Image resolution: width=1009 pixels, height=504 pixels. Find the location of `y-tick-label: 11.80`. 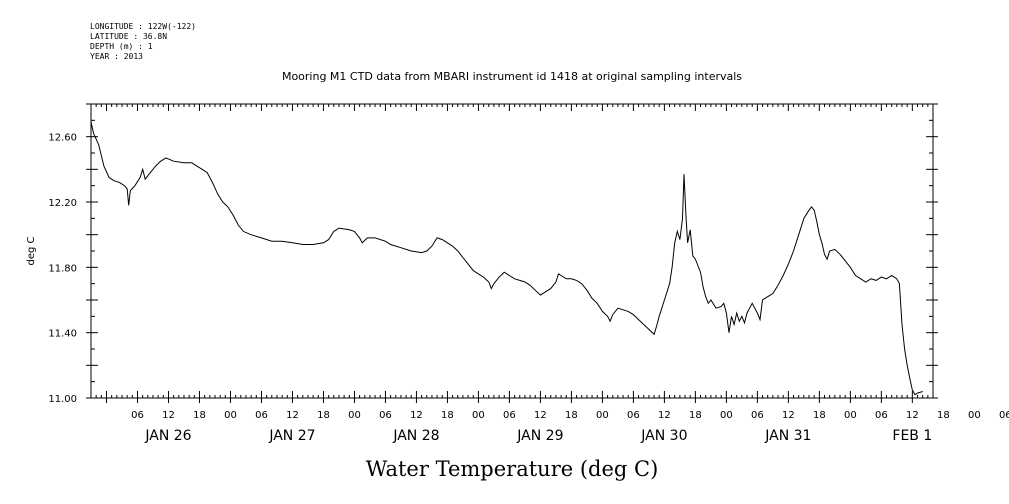

y-tick-label: 11.80 is located at coordinates (62, 268).